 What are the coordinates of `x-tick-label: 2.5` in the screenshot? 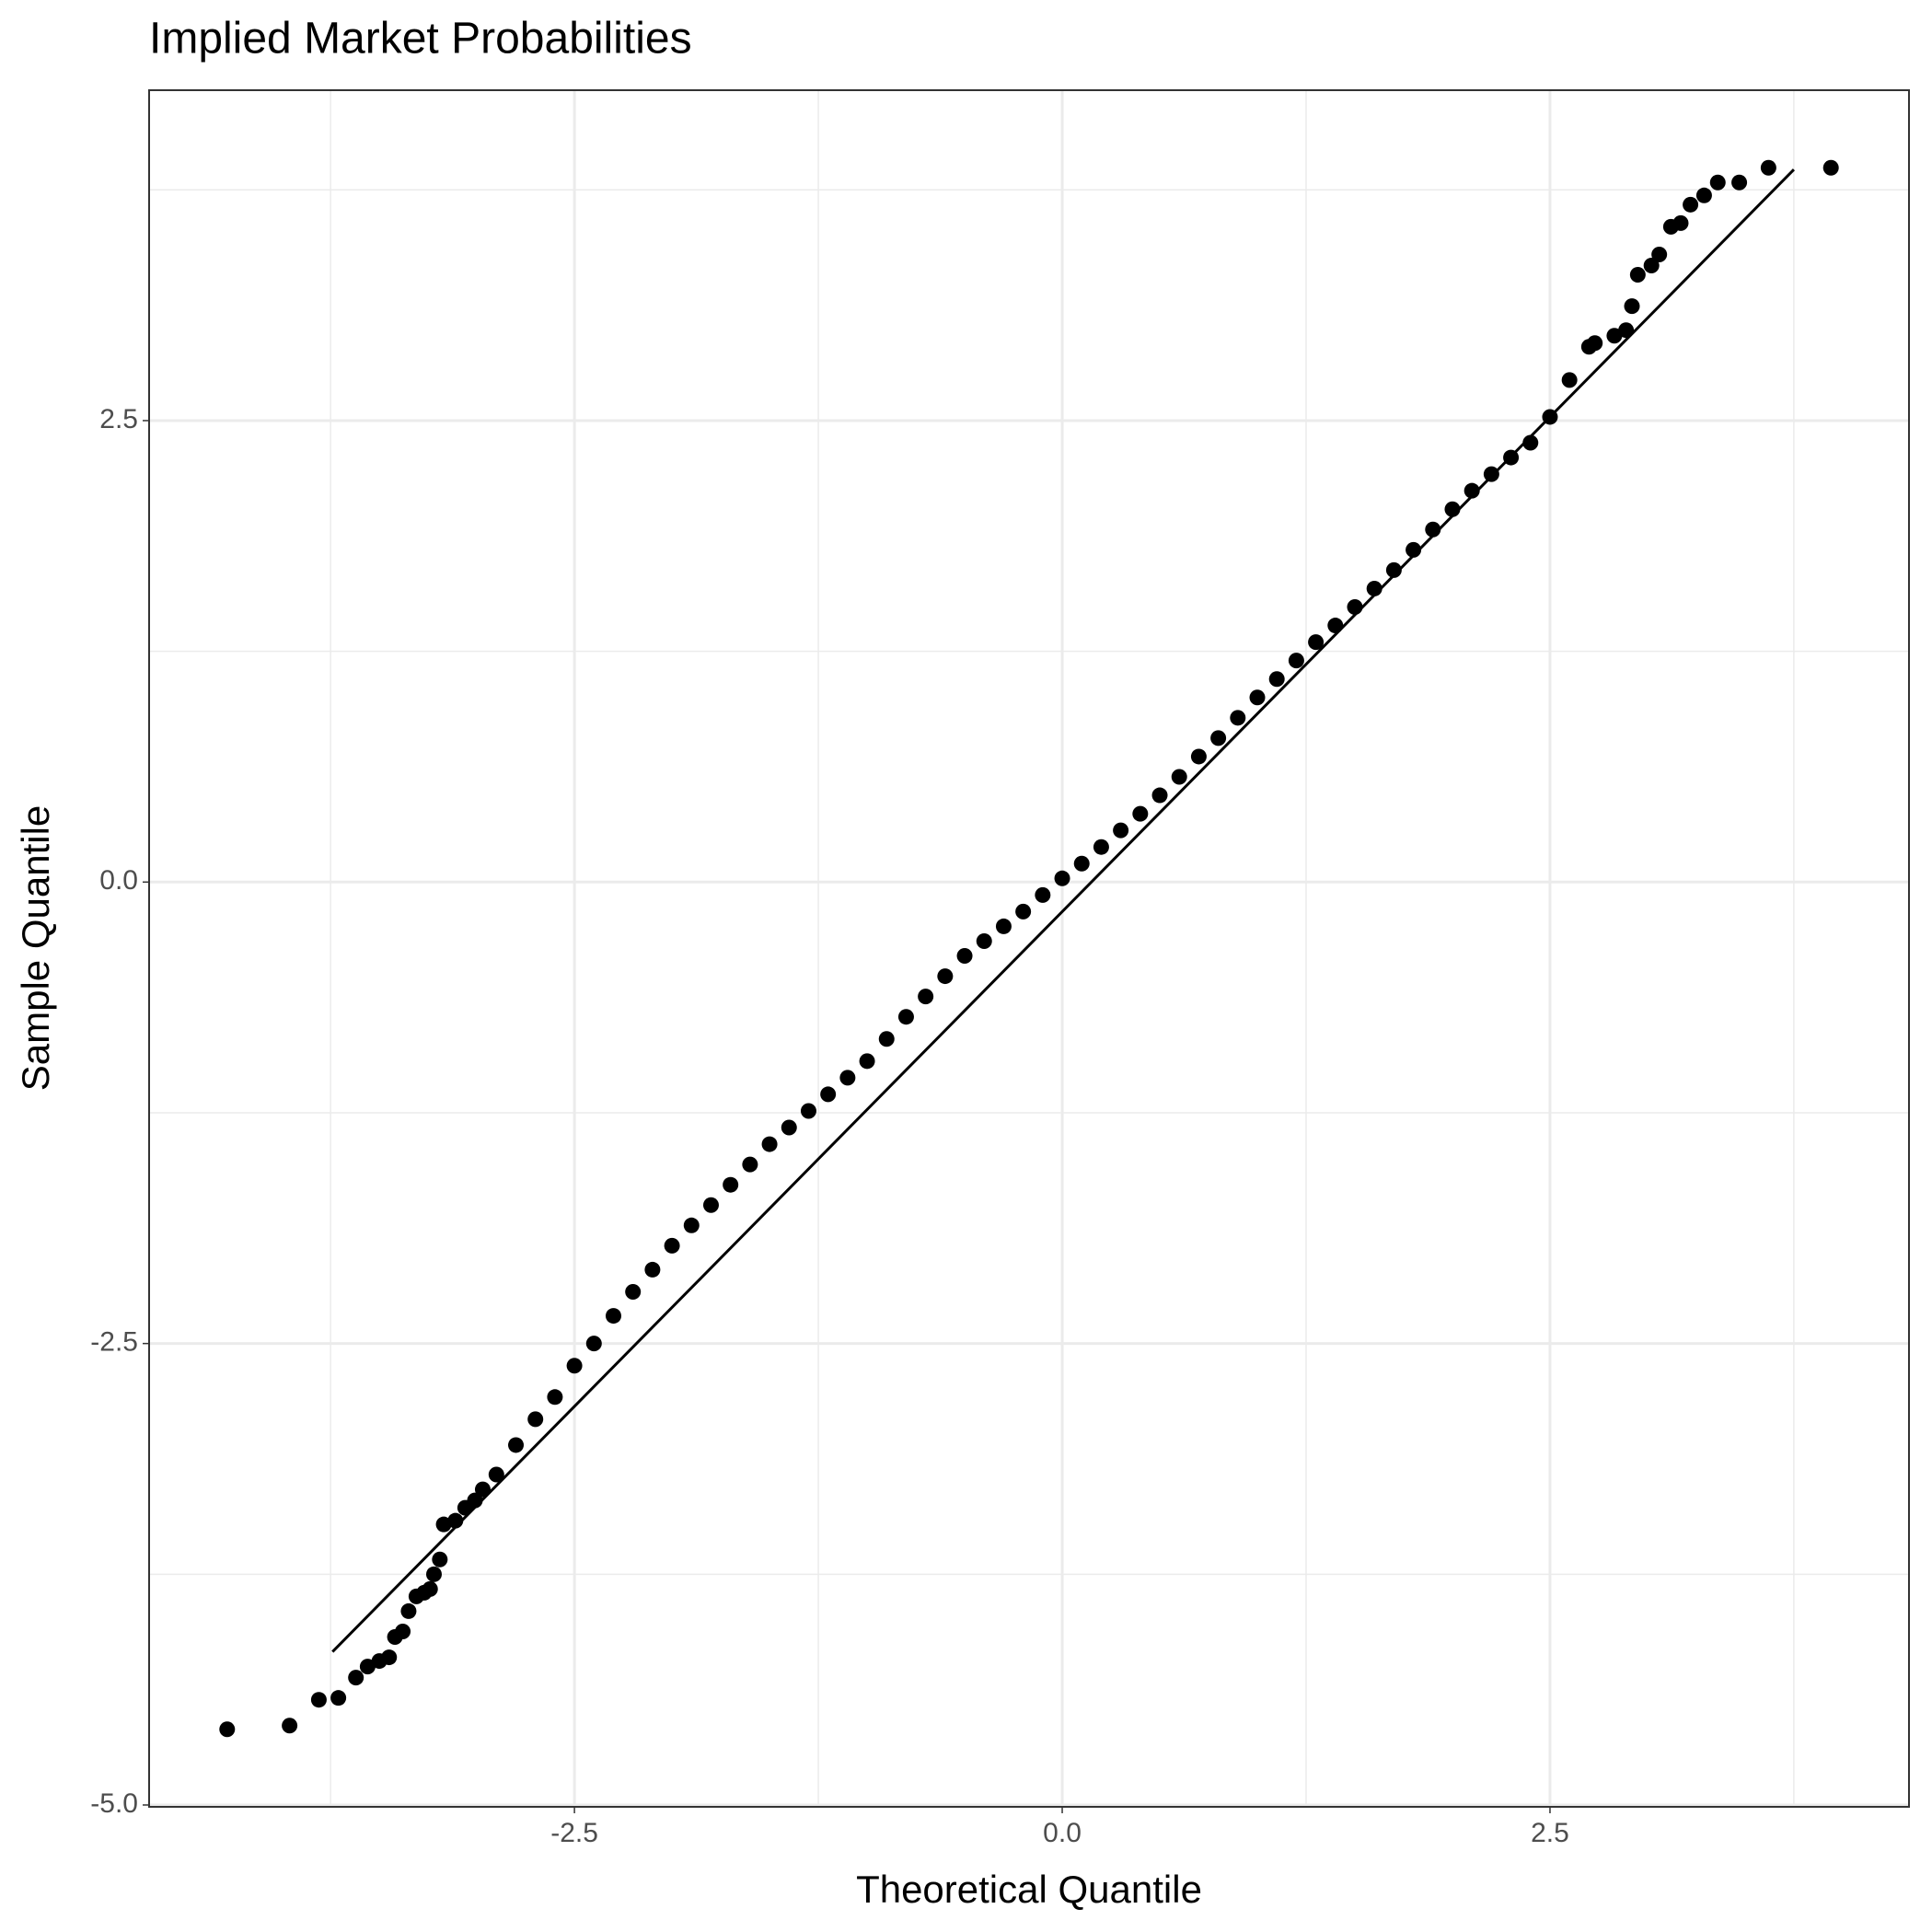 It's located at (1550, 1833).